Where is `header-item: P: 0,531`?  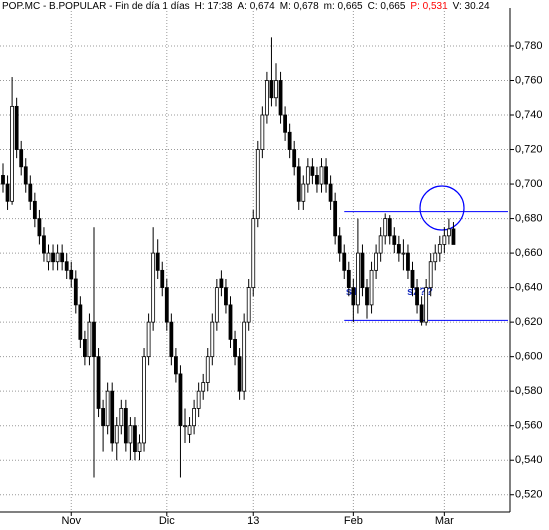 header-item: P: 0,531 is located at coordinates (429, 6).